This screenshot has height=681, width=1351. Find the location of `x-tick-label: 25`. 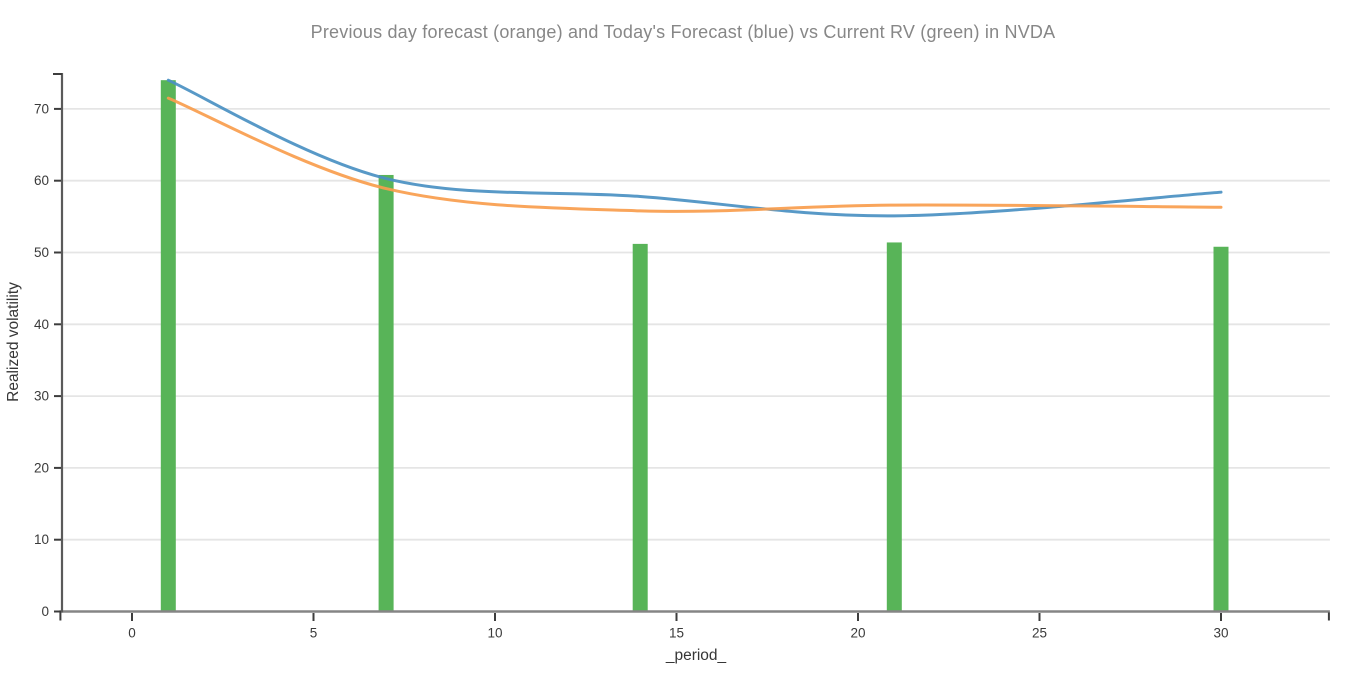

x-tick-label: 25 is located at coordinates (1039, 633).